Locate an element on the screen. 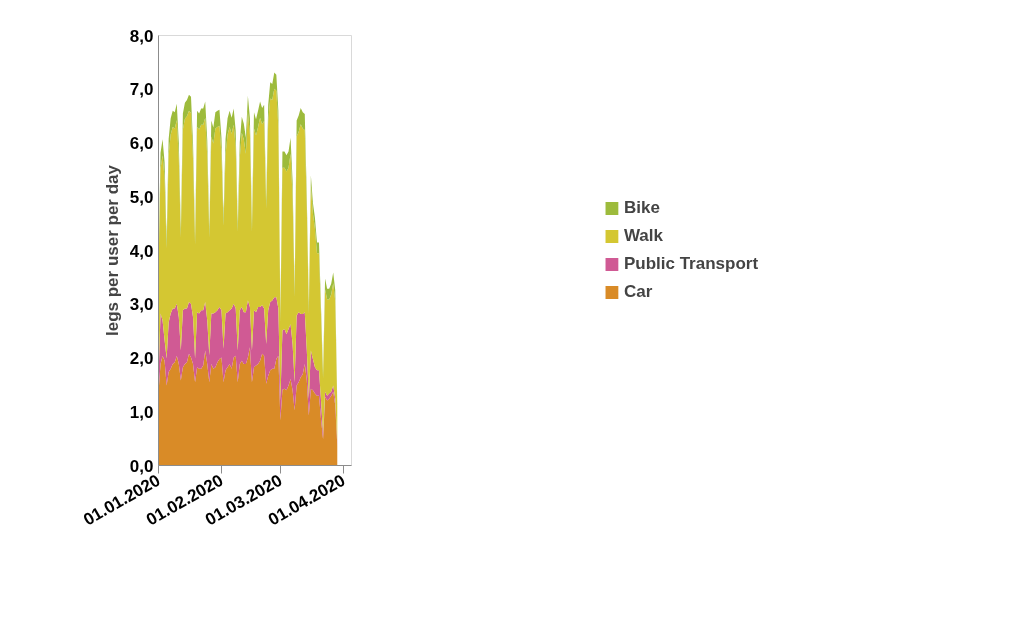 Image resolution: width=1014 pixels, height=635 pixels. y-tick-label: 6,0 is located at coordinates (141, 143).